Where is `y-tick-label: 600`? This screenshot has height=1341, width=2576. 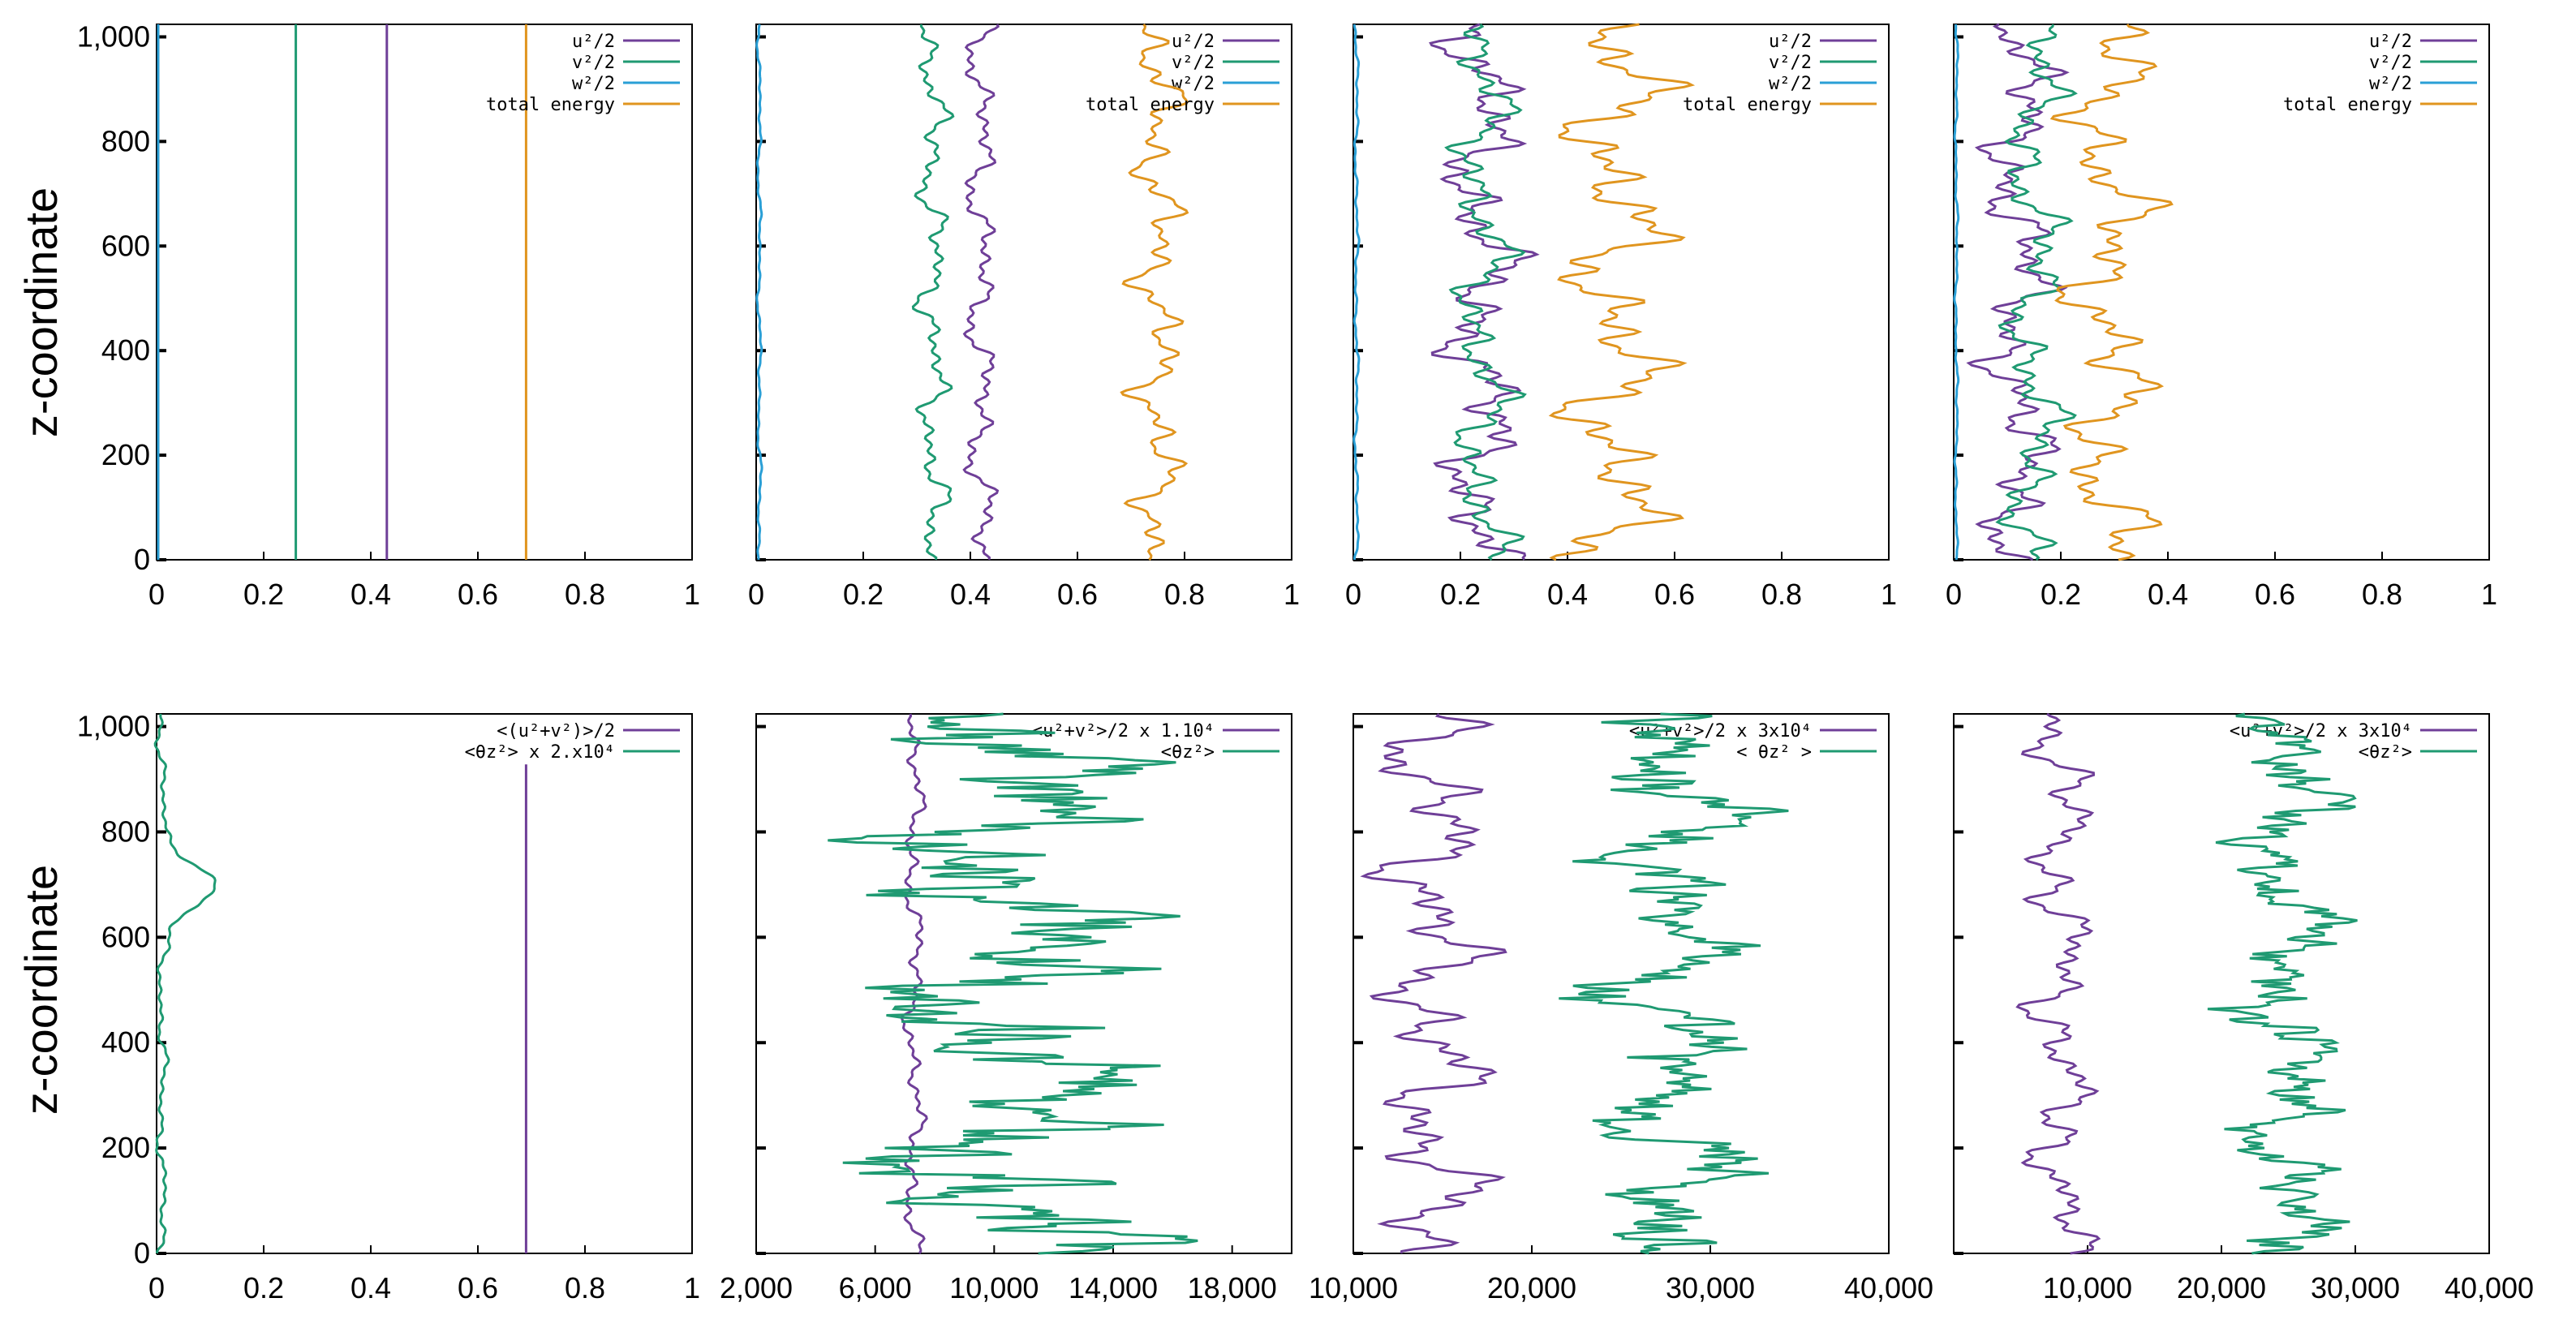
y-tick-label: 600 is located at coordinates (125, 245).